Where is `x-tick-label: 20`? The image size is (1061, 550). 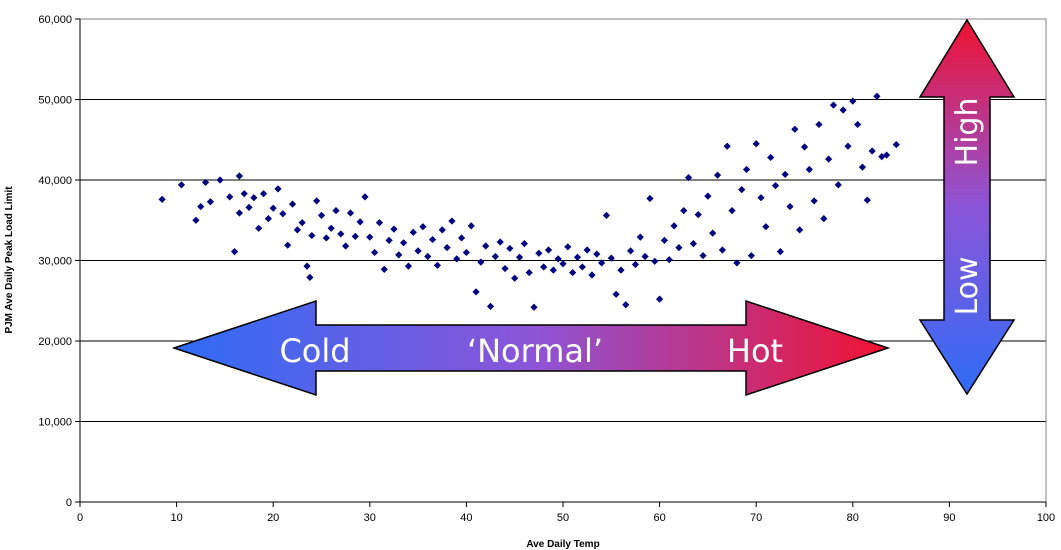
x-tick-label: 20 is located at coordinates (273, 518).